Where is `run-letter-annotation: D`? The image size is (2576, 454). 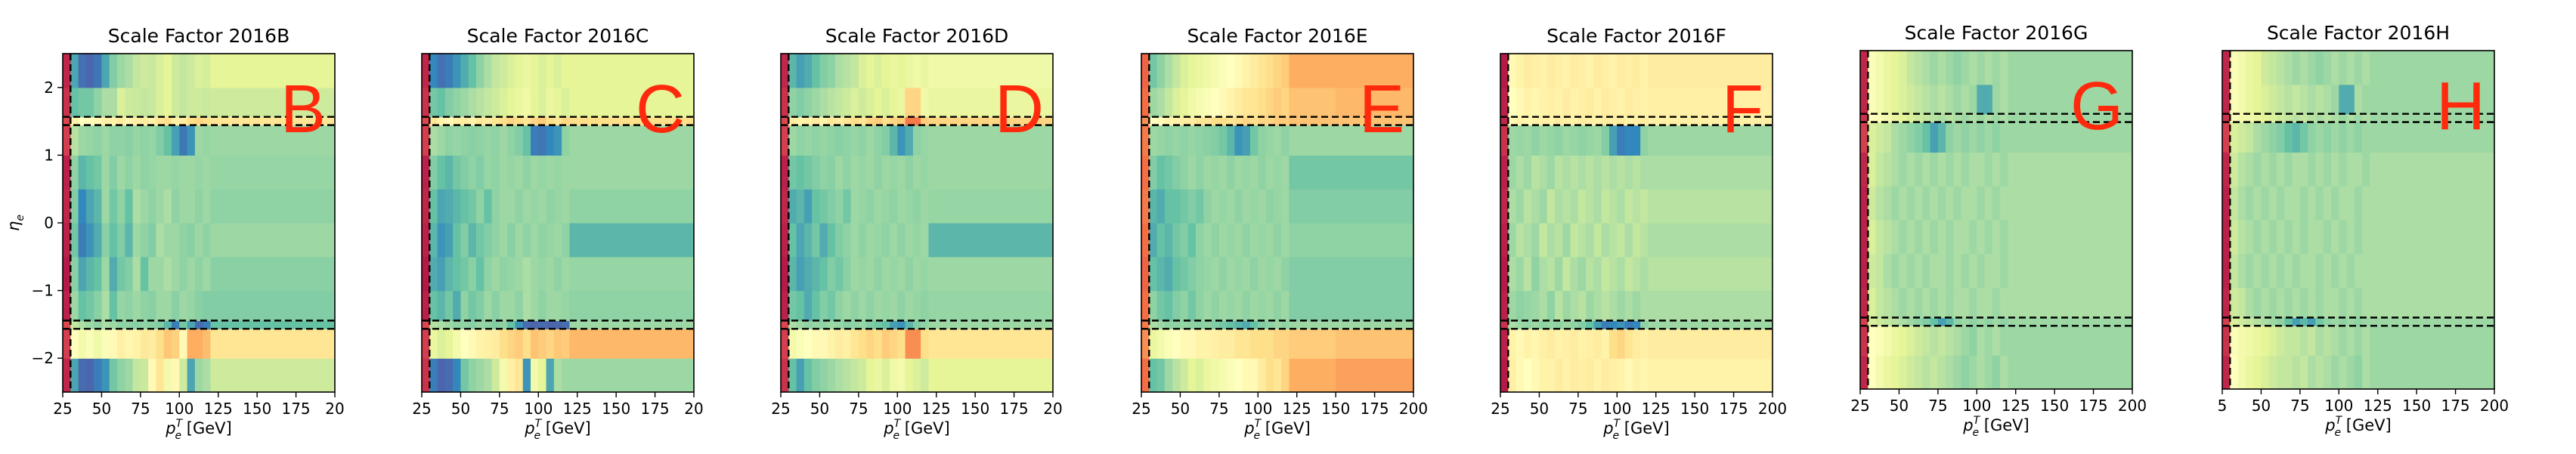 run-letter-annotation: D is located at coordinates (1019, 109).